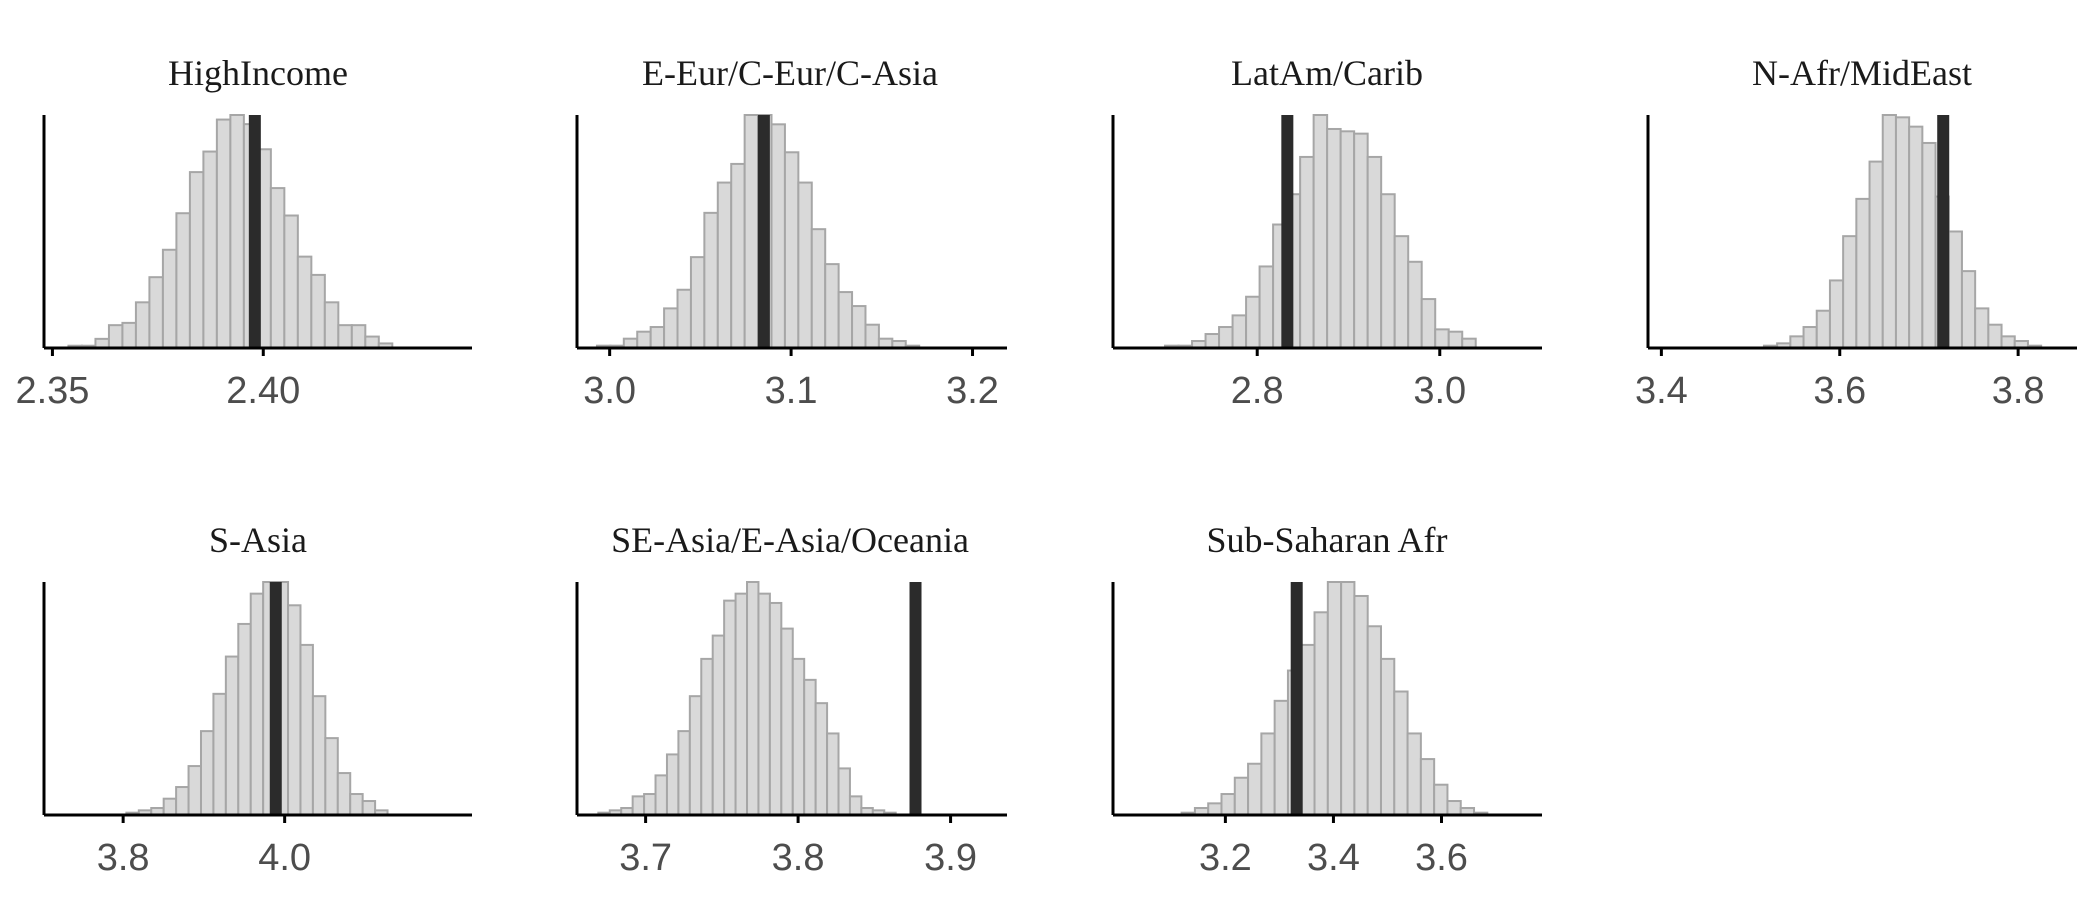 Image resolution: width=2100 pixels, height=900 pixels. I want to click on histogram-panel: E-Eur/C-Eur/C-Asia 3.0 3.1 3.2, so click(791, 232).